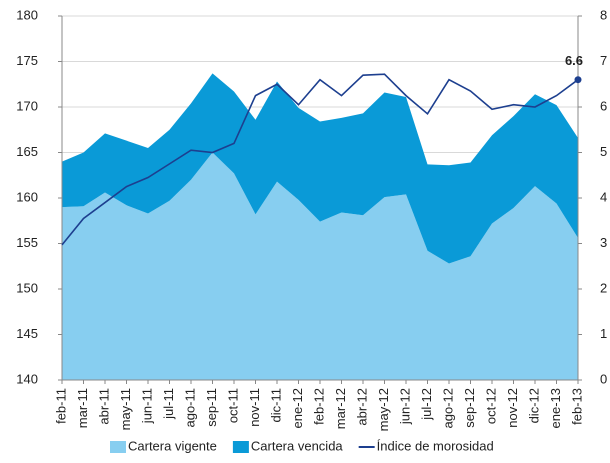 The height and width of the screenshot is (463, 610). I want to click on x-tick-label: abr-11, so click(103, 406).